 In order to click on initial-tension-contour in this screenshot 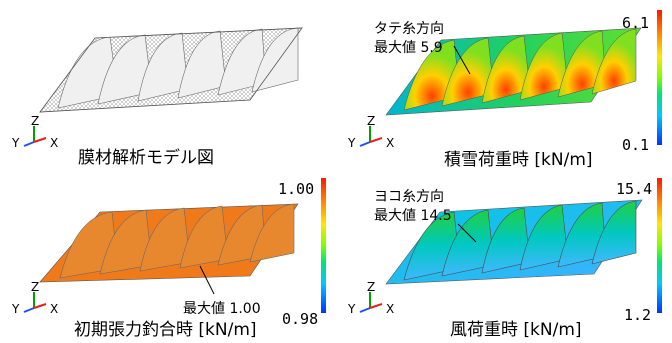, I will do `click(169, 249)`.